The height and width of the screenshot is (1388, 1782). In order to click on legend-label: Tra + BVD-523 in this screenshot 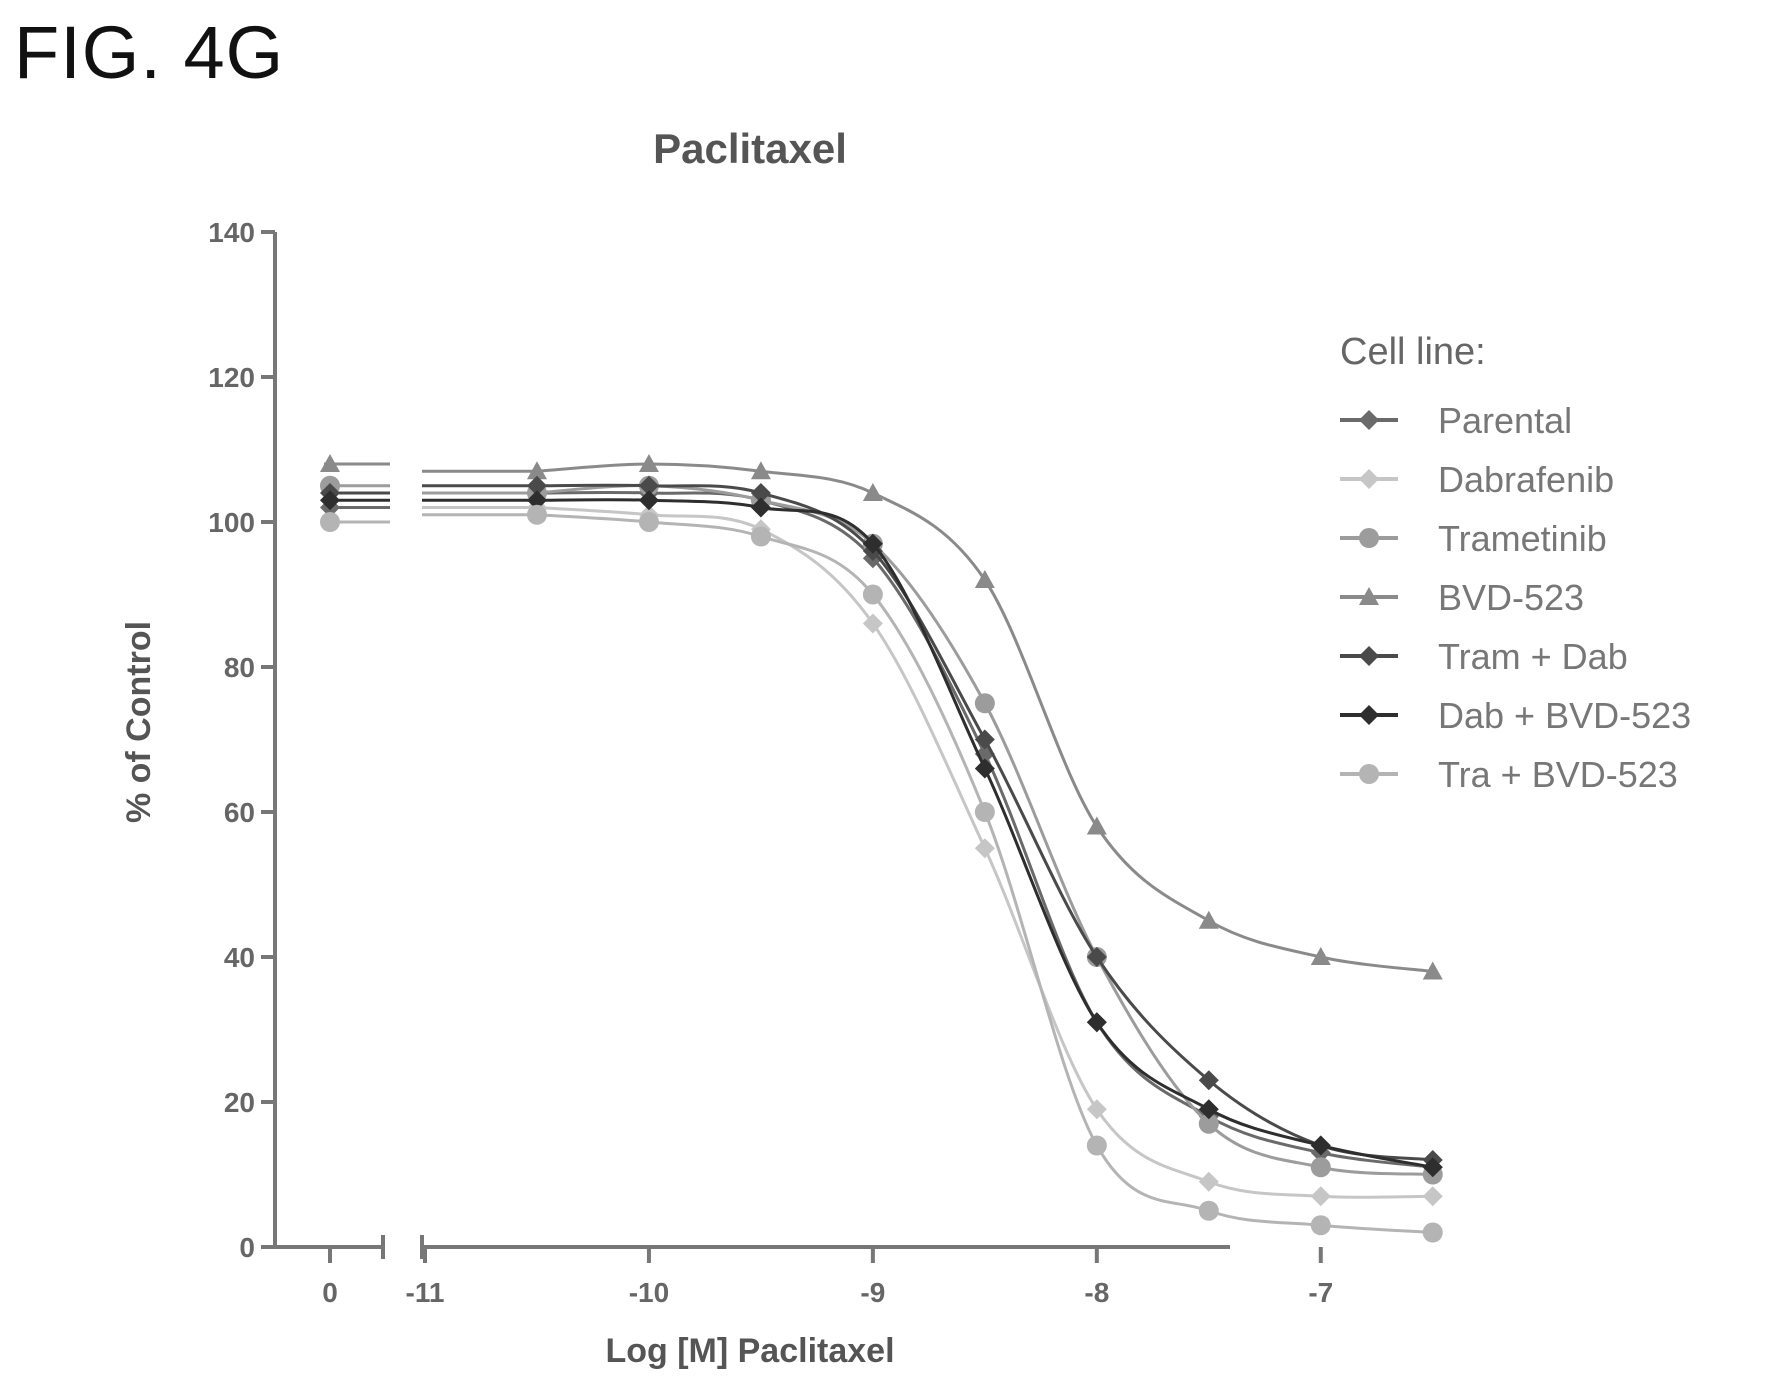, I will do `click(1558, 774)`.